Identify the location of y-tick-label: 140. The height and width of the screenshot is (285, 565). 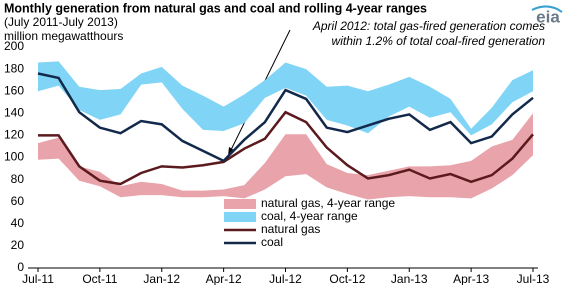
(14, 112).